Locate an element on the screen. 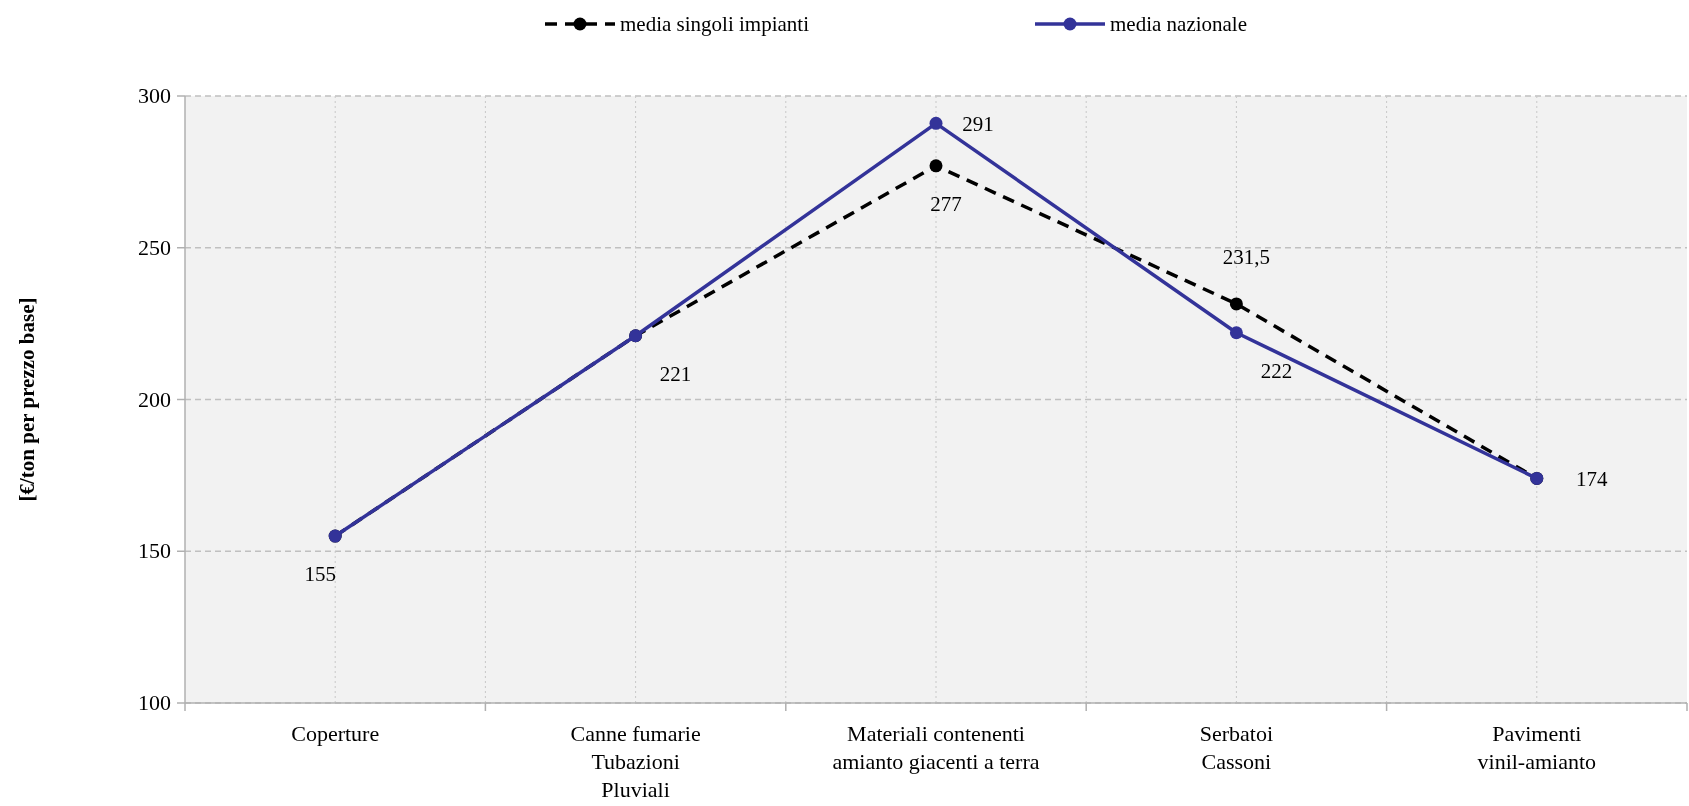 This screenshot has height=806, width=1689. data-label: 174 is located at coordinates (1592, 479).